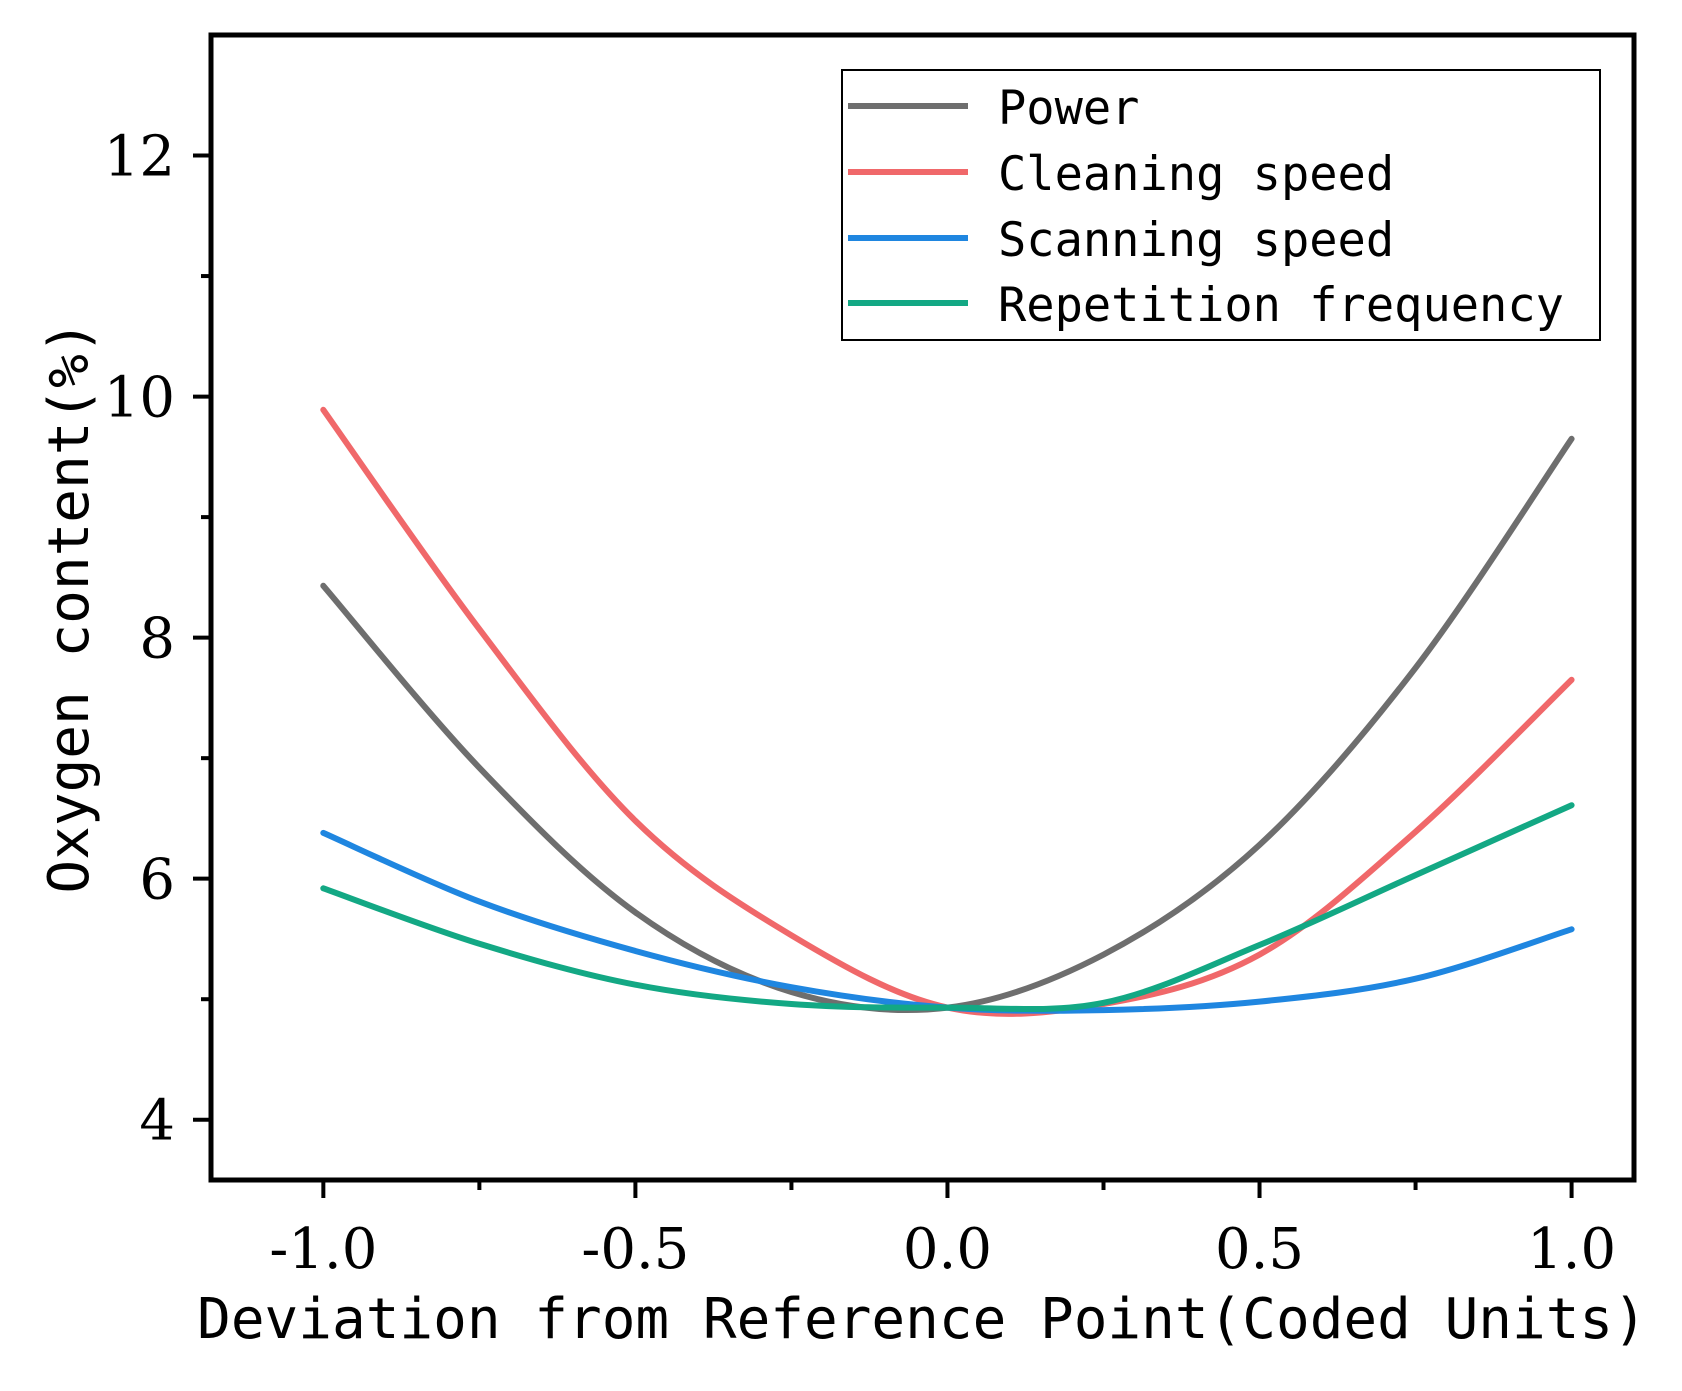  I want to click on y-tick-label: 10, so click(139, 398).